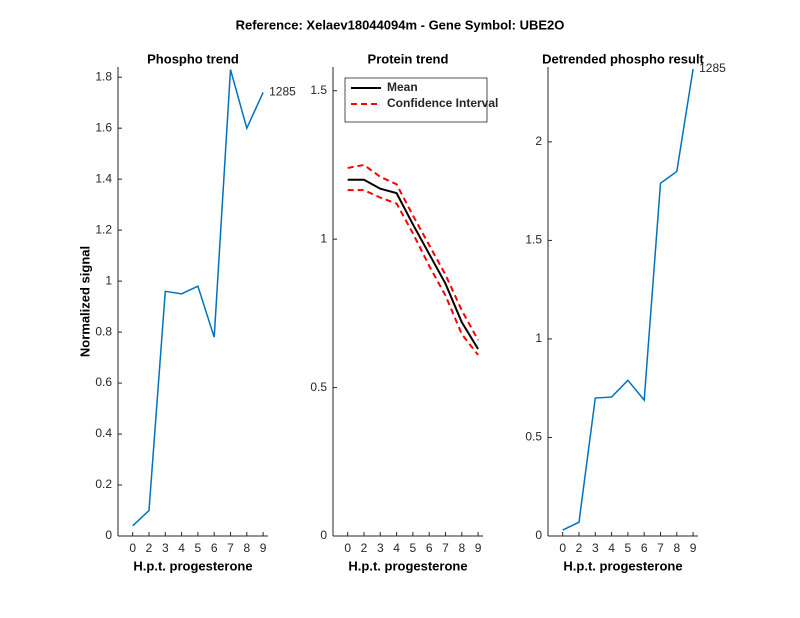 The height and width of the screenshot is (618, 800). What do you see at coordinates (442, 103) in the screenshot?
I see `legend-label: Confidence Interval` at bounding box center [442, 103].